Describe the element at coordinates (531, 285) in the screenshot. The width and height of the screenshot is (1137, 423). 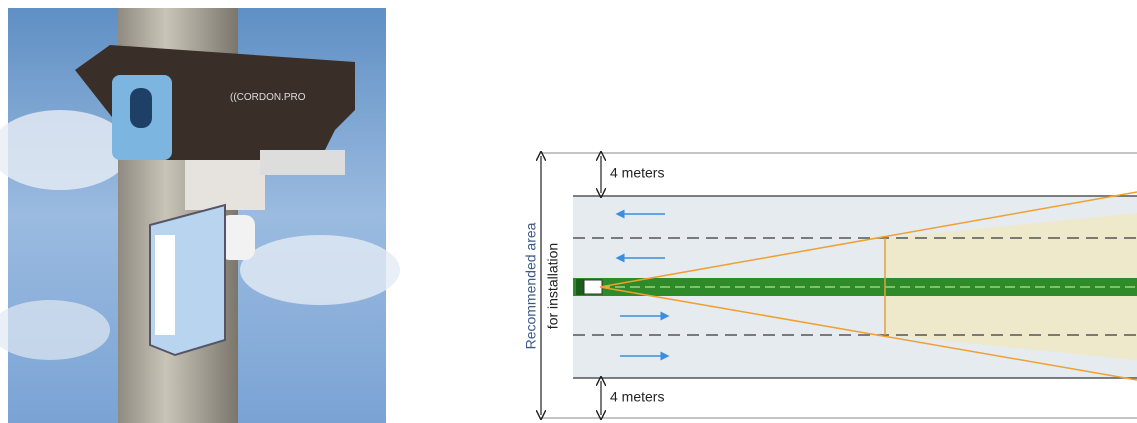
I see `side-label: Recommended area` at that location.